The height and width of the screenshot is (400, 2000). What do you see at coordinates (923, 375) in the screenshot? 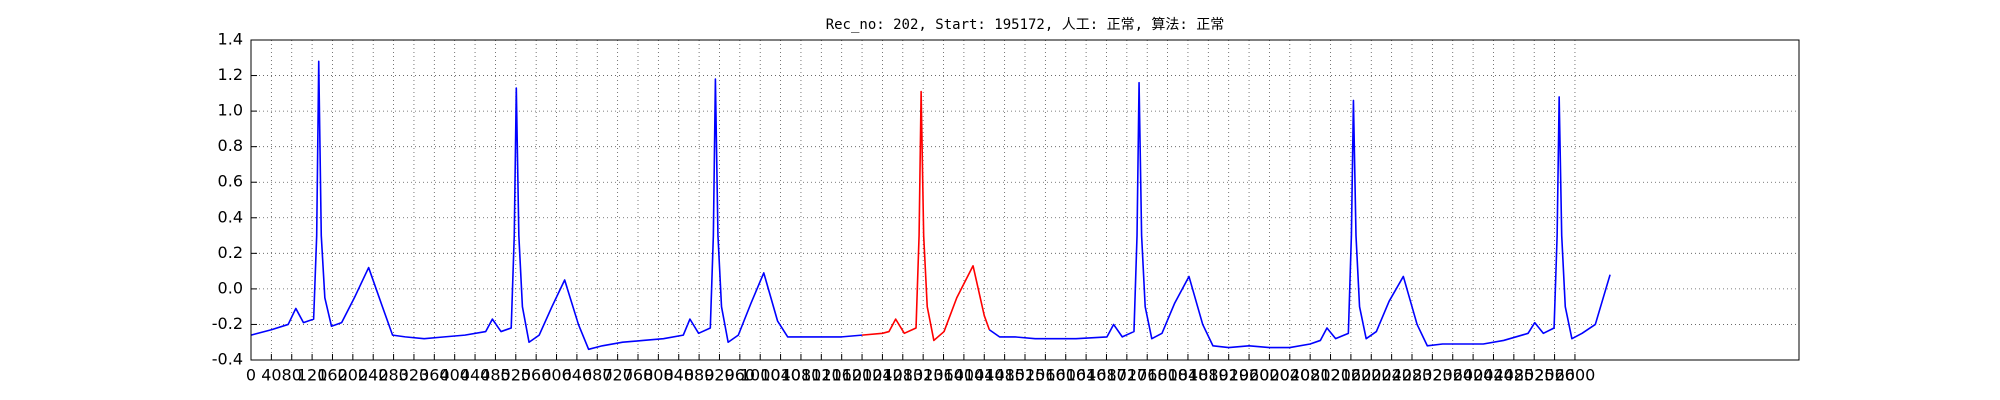
I see `x-tick-label: 1320` at bounding box center [923, 375].